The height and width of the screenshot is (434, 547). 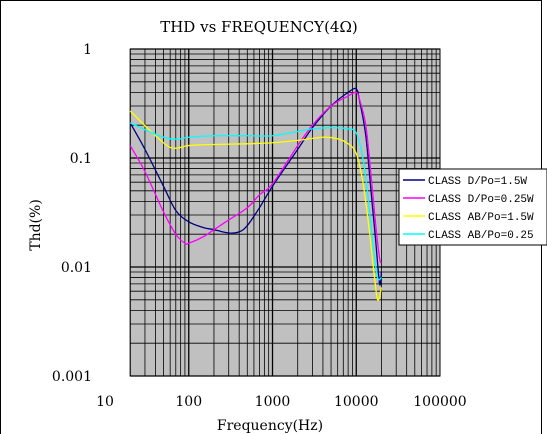 What do you see at coordinates (72, 213) in the screenshot?
I see `y-tick-labels: 1 0.1 0.01 0.001` at bounding box center [72, 213].